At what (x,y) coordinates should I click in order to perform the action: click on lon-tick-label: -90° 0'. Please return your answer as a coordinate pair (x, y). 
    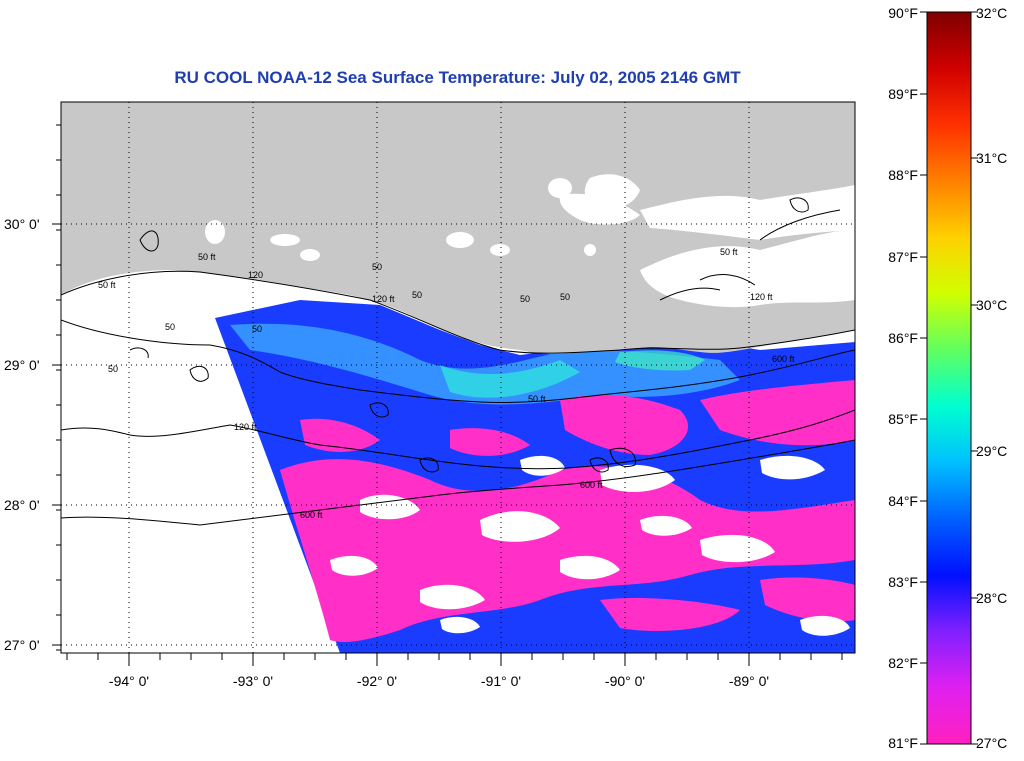
    Looking at the image, I should click on (625, 681).